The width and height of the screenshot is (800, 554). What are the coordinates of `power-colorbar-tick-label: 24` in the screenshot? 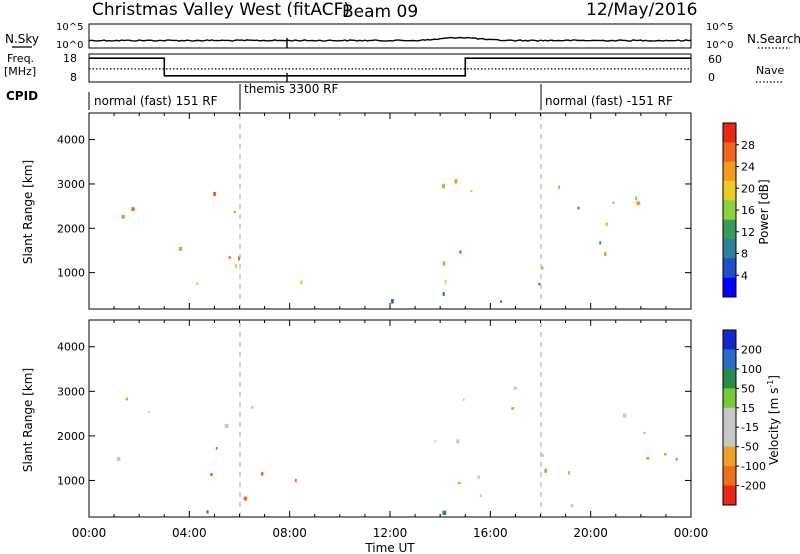 It's located at (748, 167).